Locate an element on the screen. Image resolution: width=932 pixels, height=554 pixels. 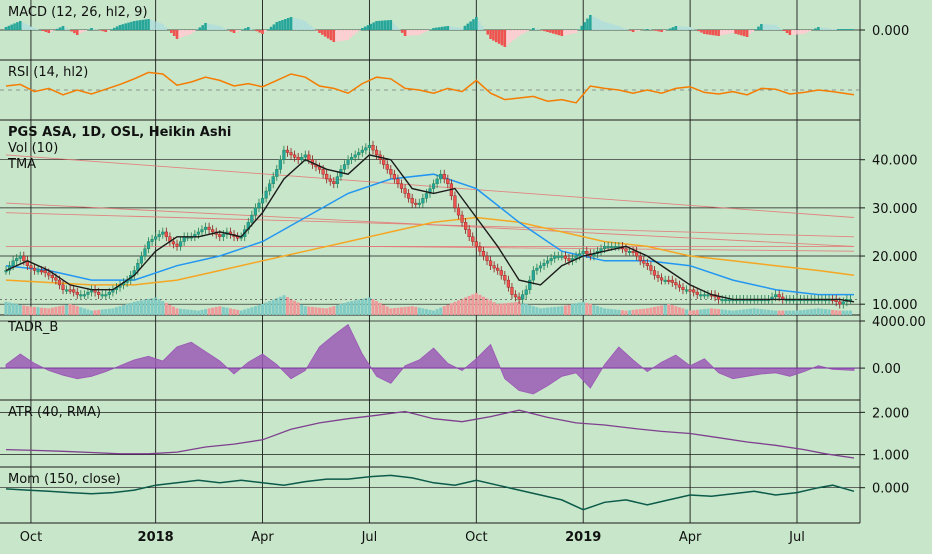
x-axis-label: 2019 is located at coordinates (583, 537).